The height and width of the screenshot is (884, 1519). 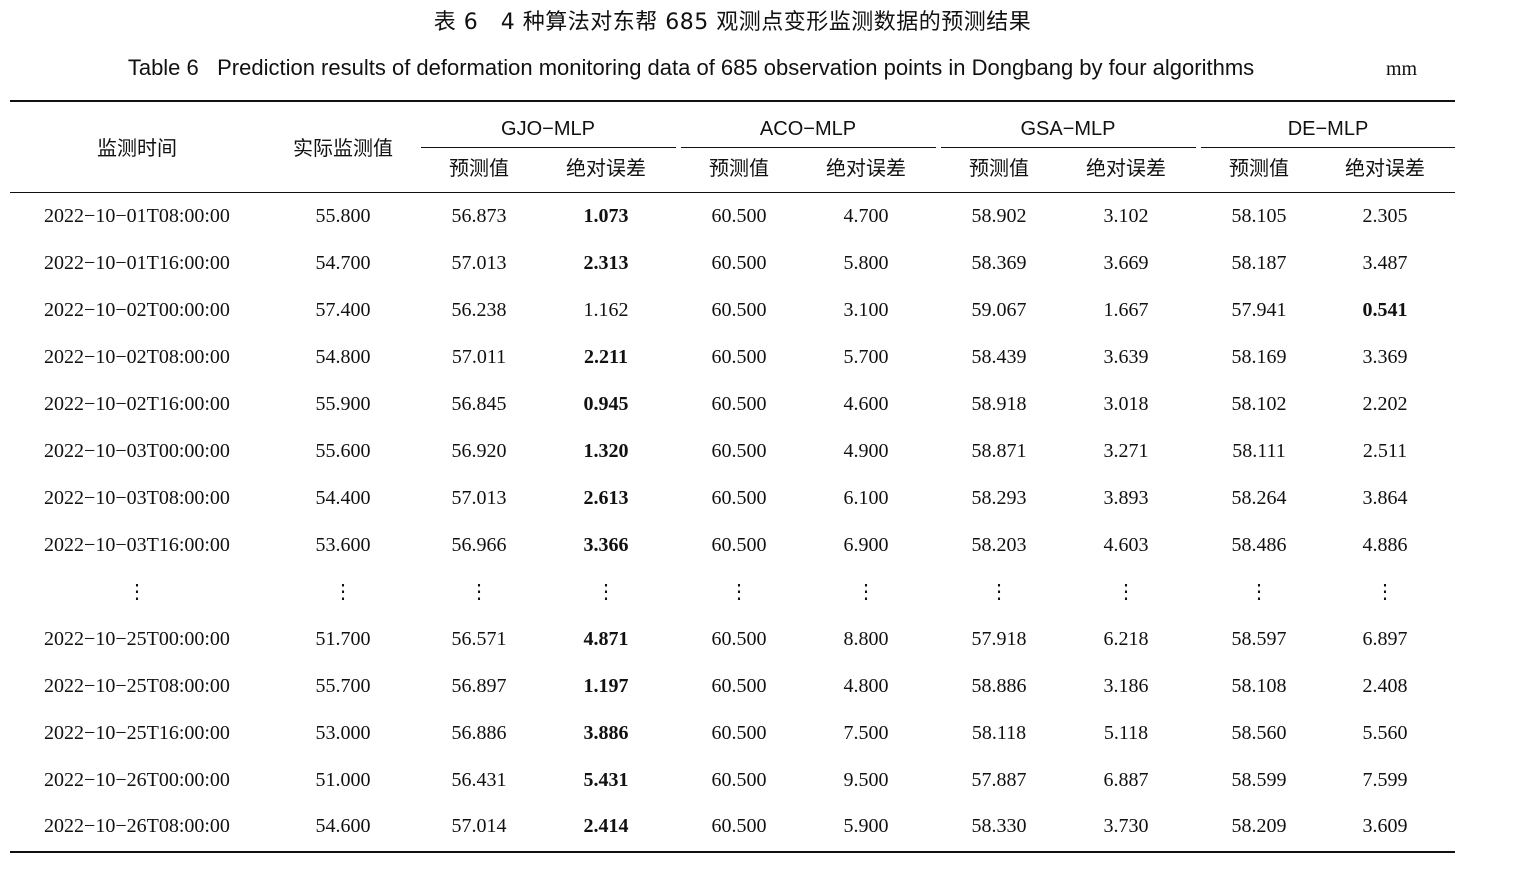 I want to click on cell-pred: 58.330, so click(x=999, y=826).